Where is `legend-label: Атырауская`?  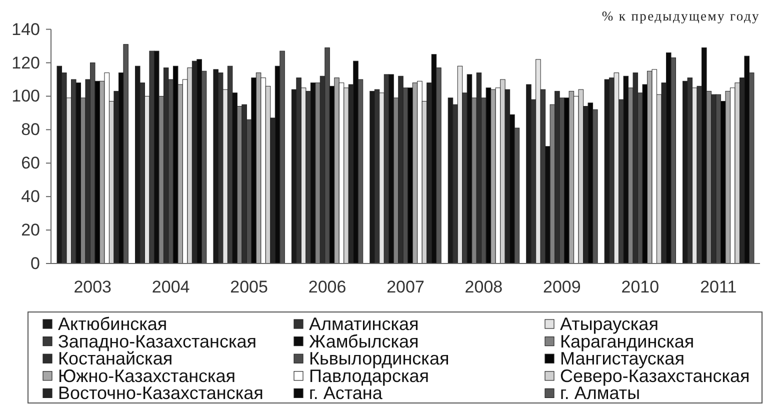 legend-label: Атырауская is located at coordinates (609, 324).